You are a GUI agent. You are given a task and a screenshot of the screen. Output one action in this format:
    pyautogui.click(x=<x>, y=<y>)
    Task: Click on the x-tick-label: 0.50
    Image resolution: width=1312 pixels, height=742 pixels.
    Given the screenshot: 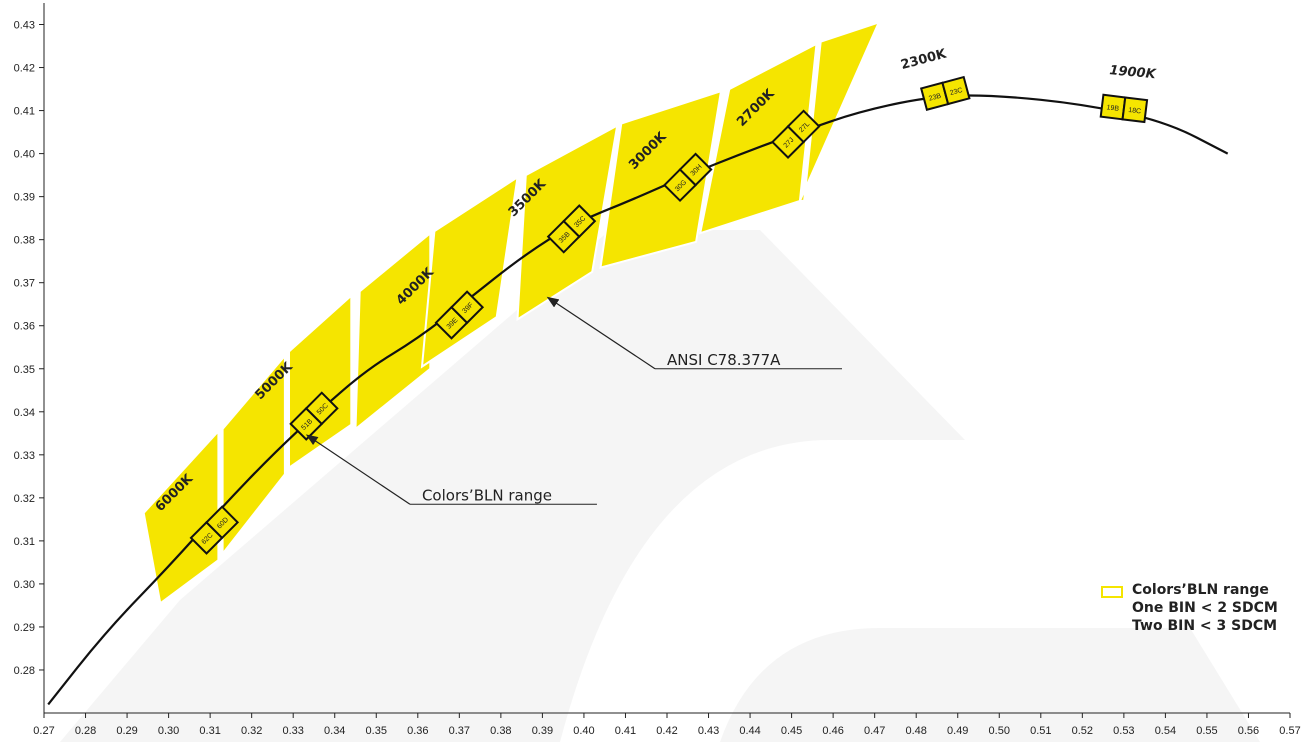 What is the action you would take?
    pyautogui.click(x=999, y=731)
    